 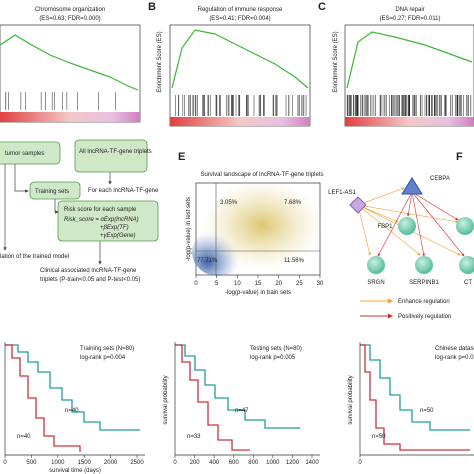 What do you see at coordinates (358, 205) in the screenshot?
I see `lncrna-node` at bounding box center [358, 205].